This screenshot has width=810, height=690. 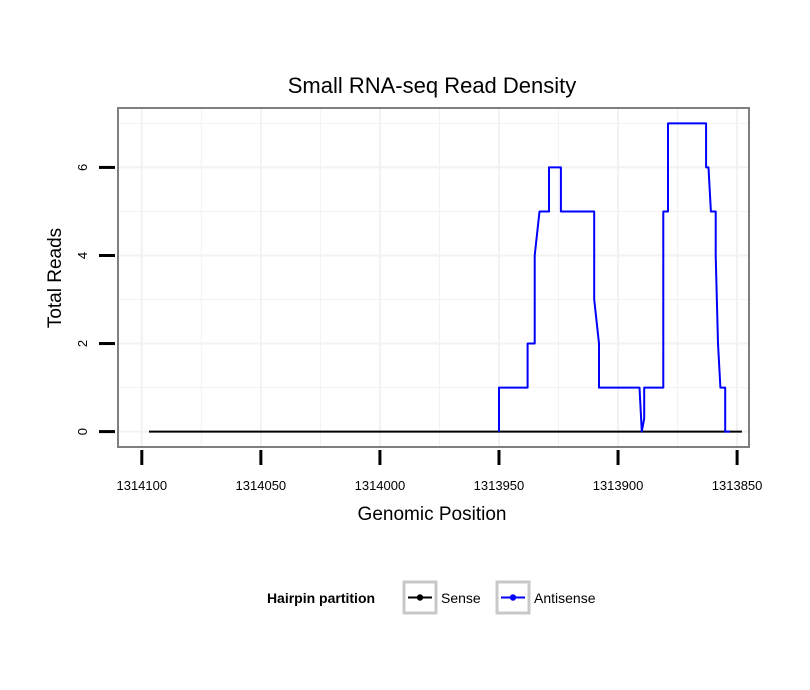 I want to click on legend-label-sense: Sense, so click(x=461, y=598).